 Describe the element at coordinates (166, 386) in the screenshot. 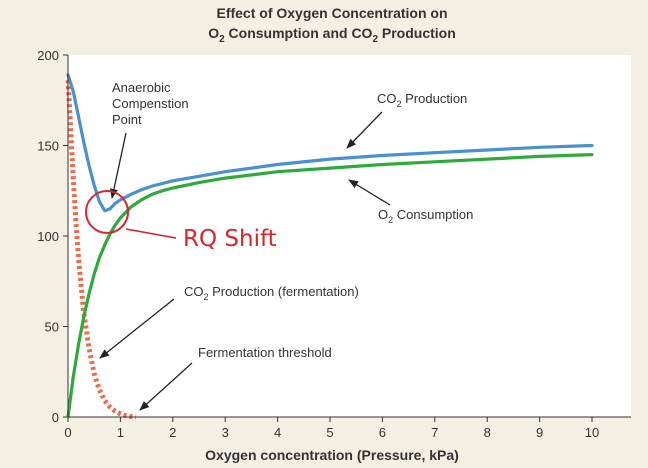

I see `arrow-threshold` at that location.